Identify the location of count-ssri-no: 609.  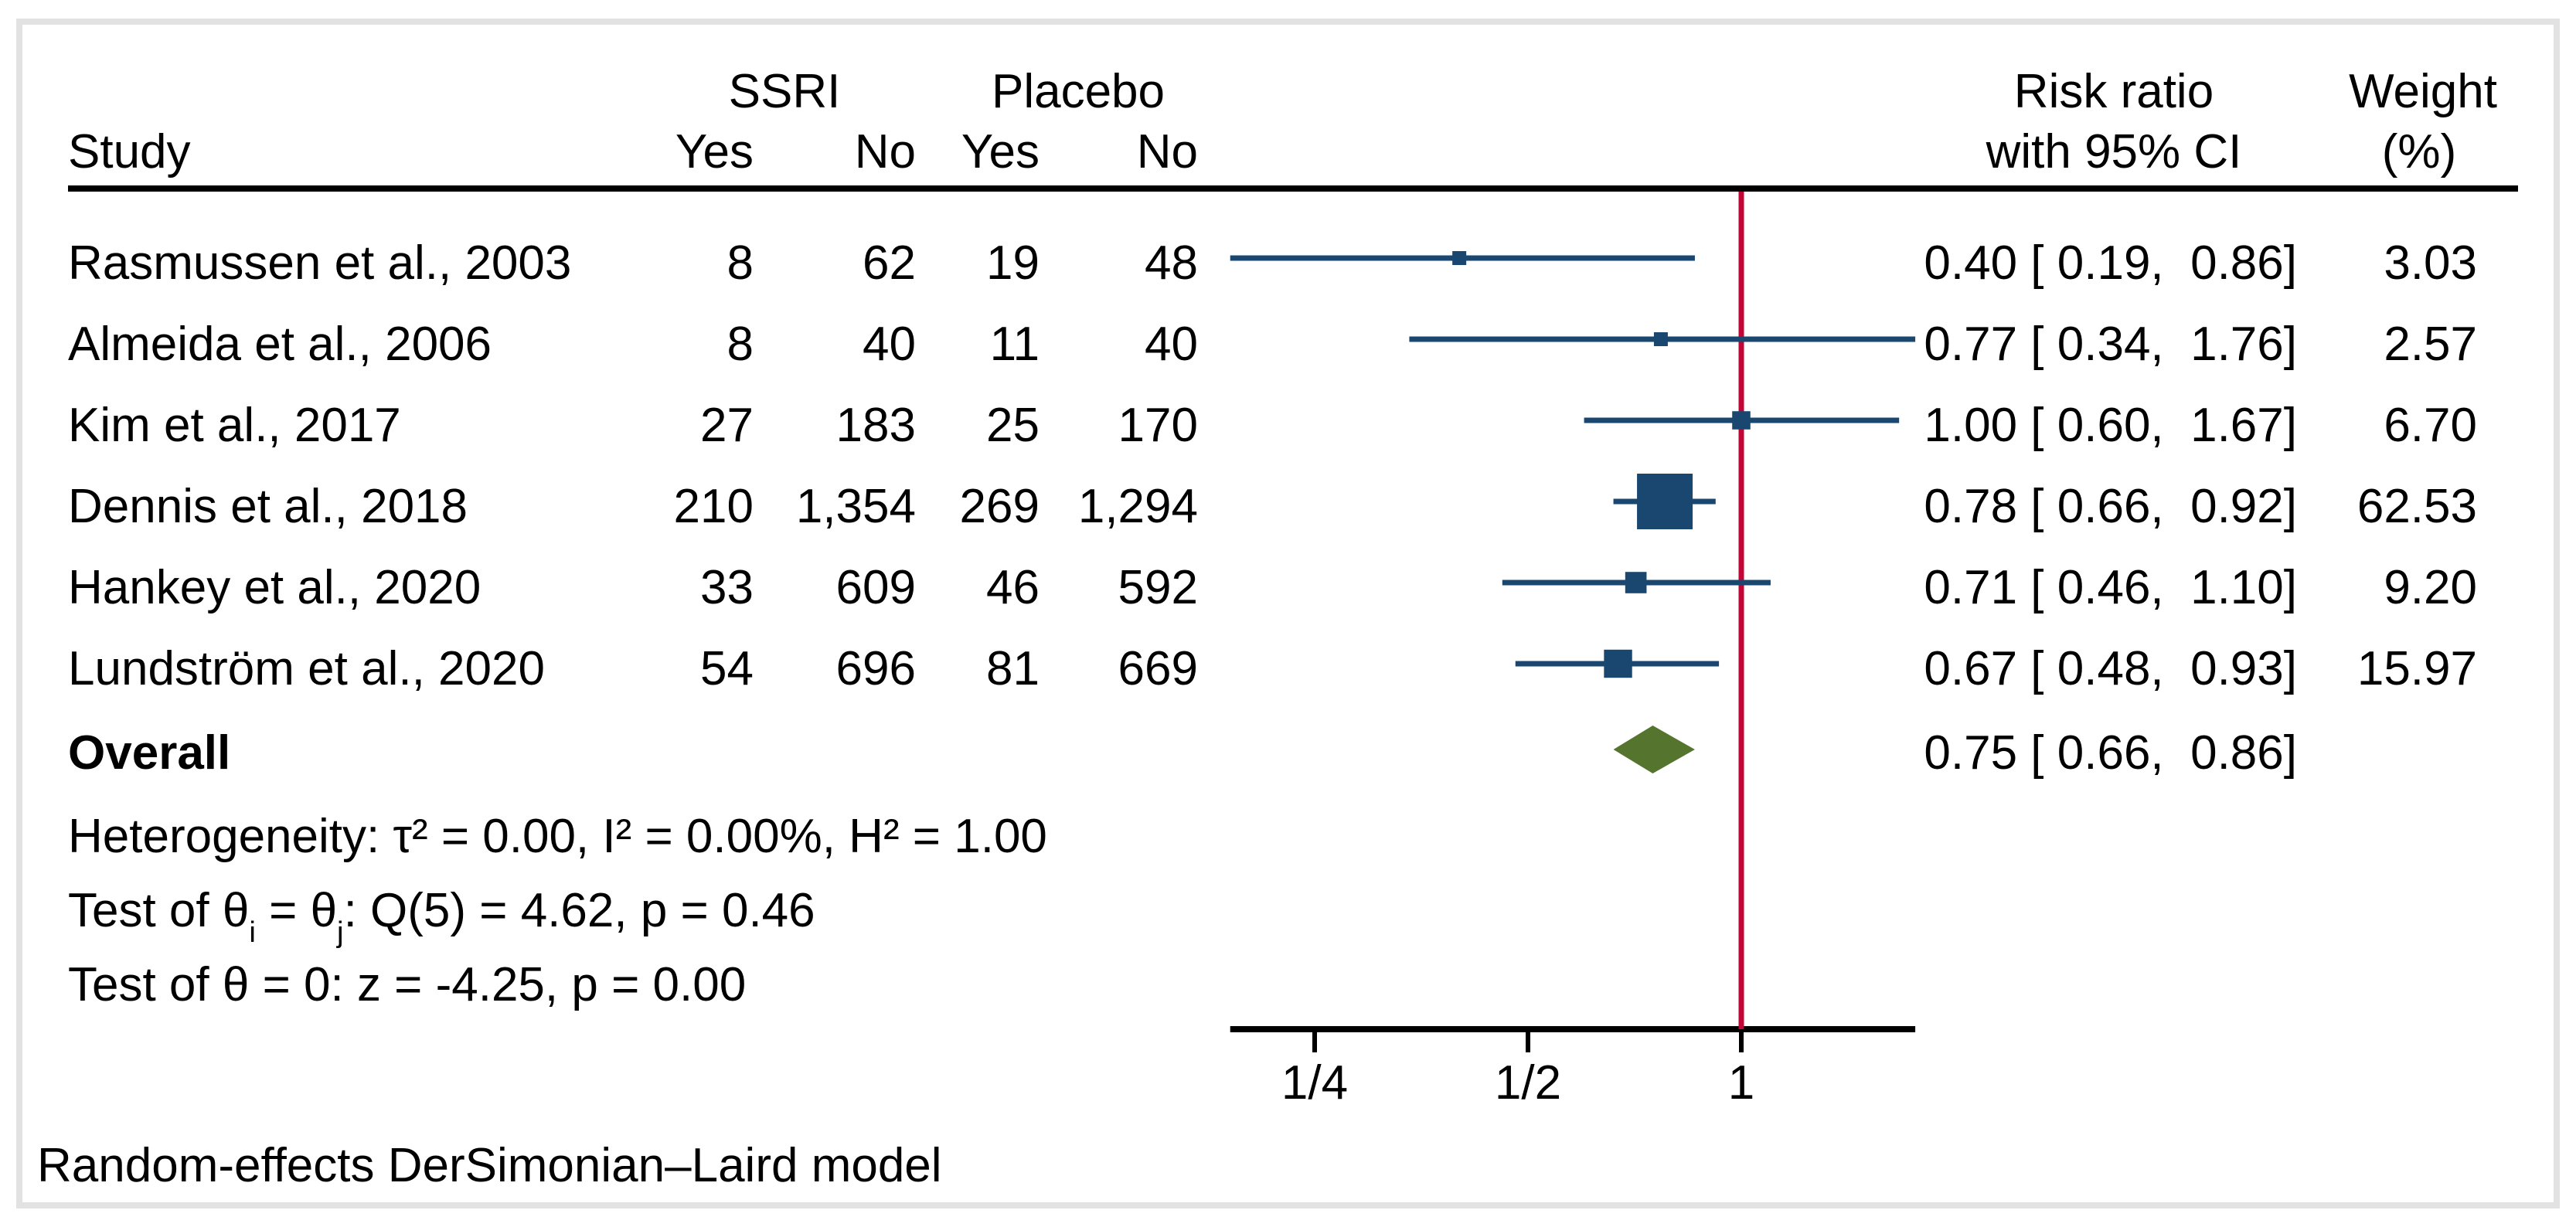
(876, 587).